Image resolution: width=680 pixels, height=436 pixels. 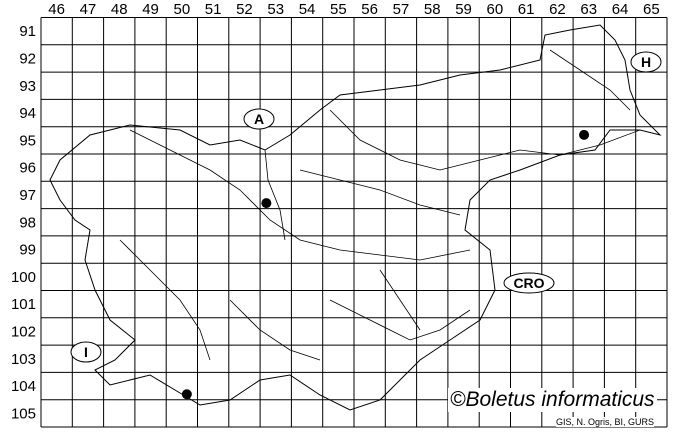 I want to click on row-label: 99, so click(x=27, y=250).